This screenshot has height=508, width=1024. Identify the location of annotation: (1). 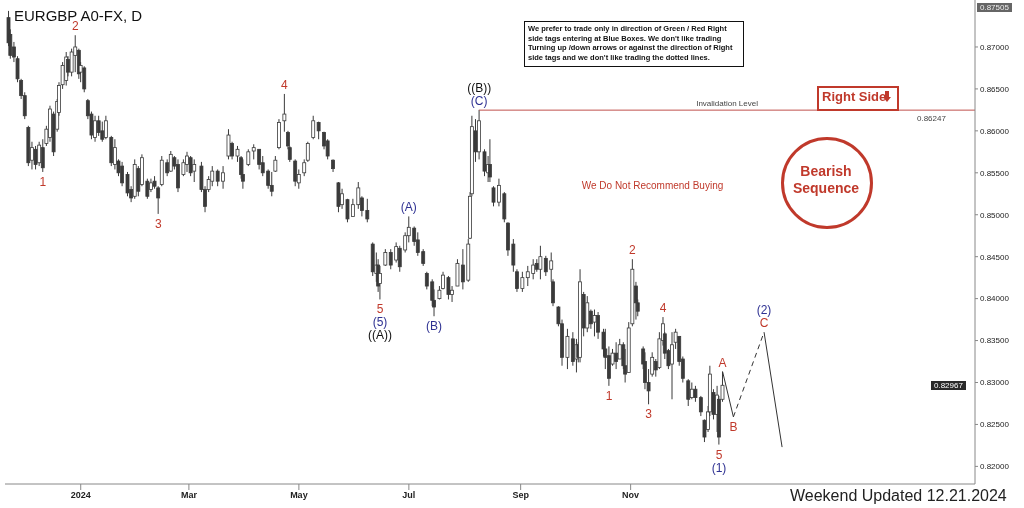
(719, 467).